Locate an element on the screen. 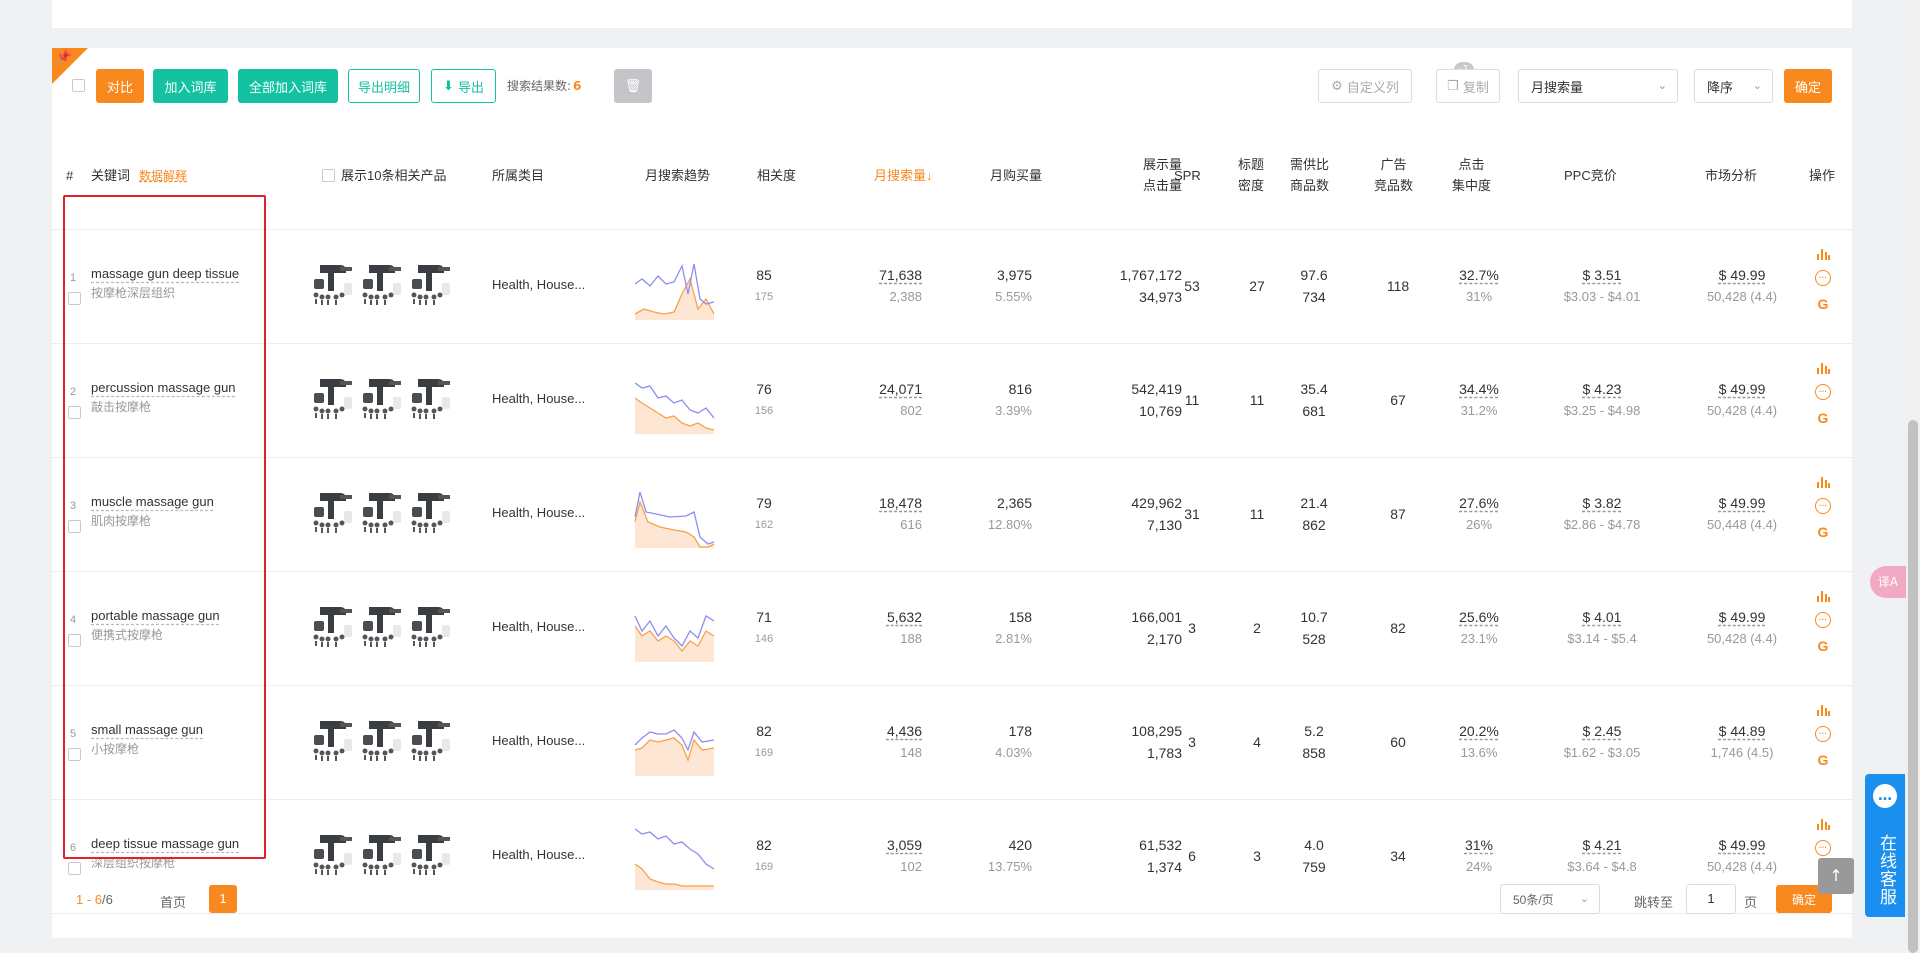 The image size is (1920, 953). add-all-to-lib-button: 全部加入词库 is located at coordinates (288, 86).